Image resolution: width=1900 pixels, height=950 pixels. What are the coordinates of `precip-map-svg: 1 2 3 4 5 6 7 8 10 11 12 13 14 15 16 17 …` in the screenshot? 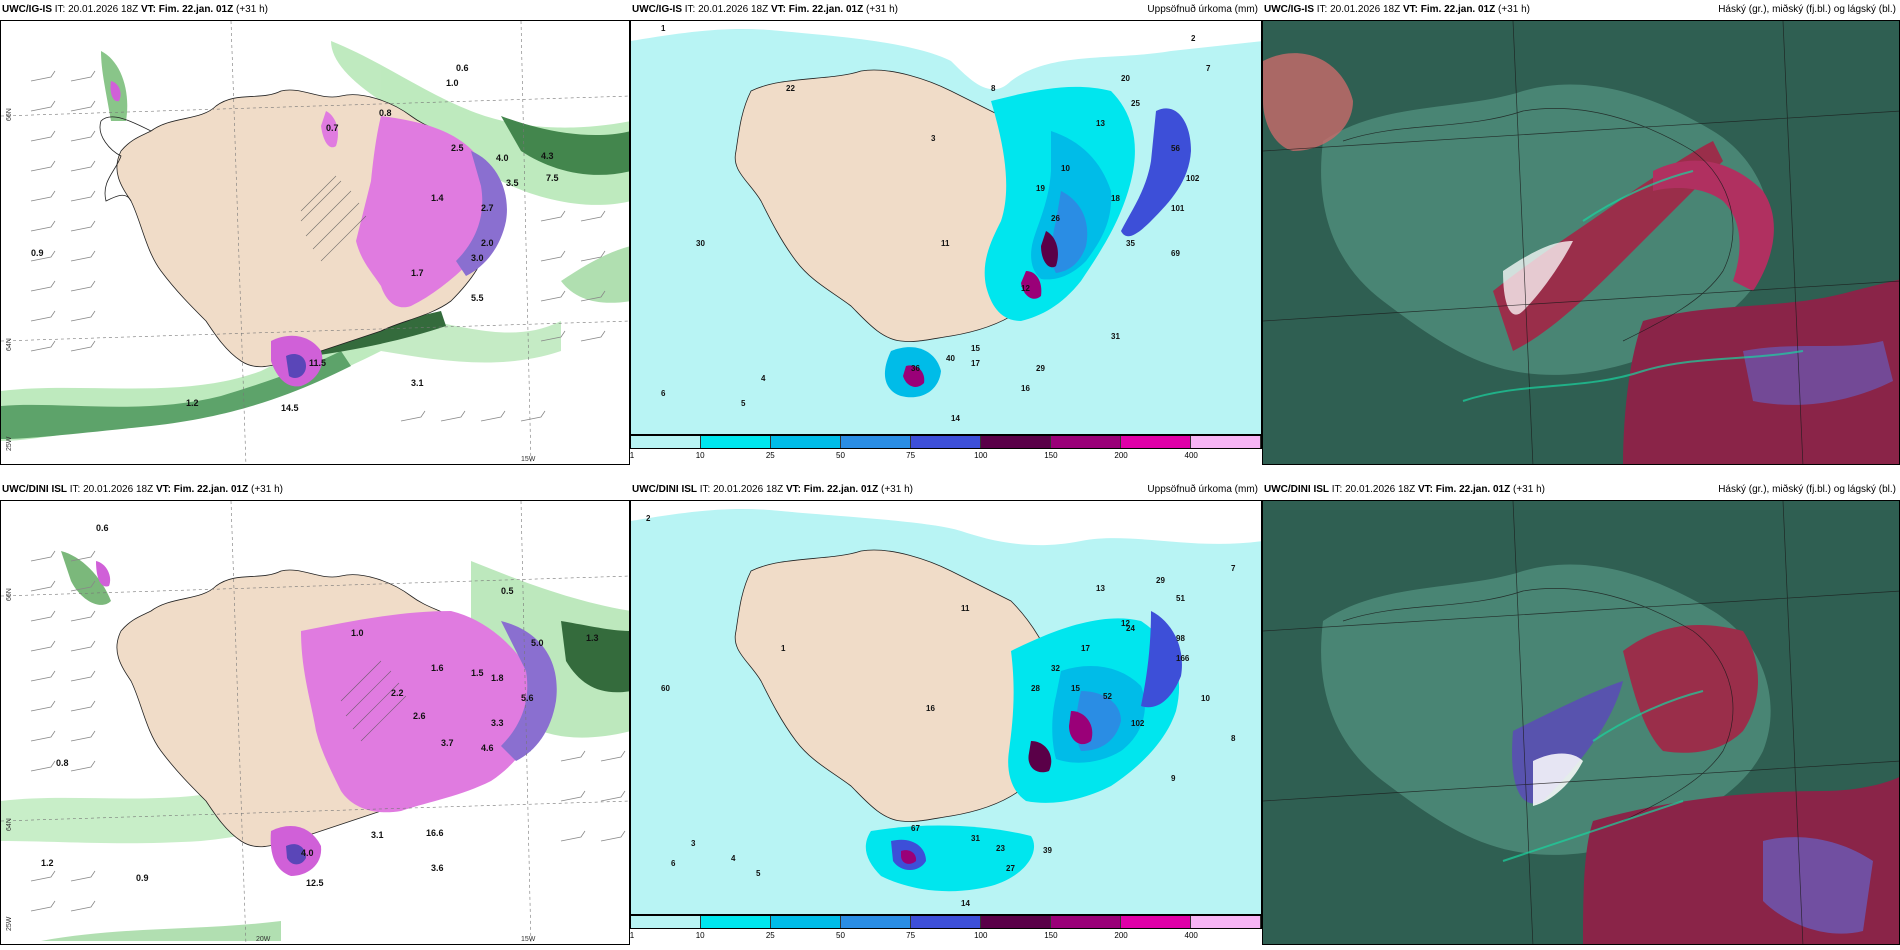 It's located at (946, 227).